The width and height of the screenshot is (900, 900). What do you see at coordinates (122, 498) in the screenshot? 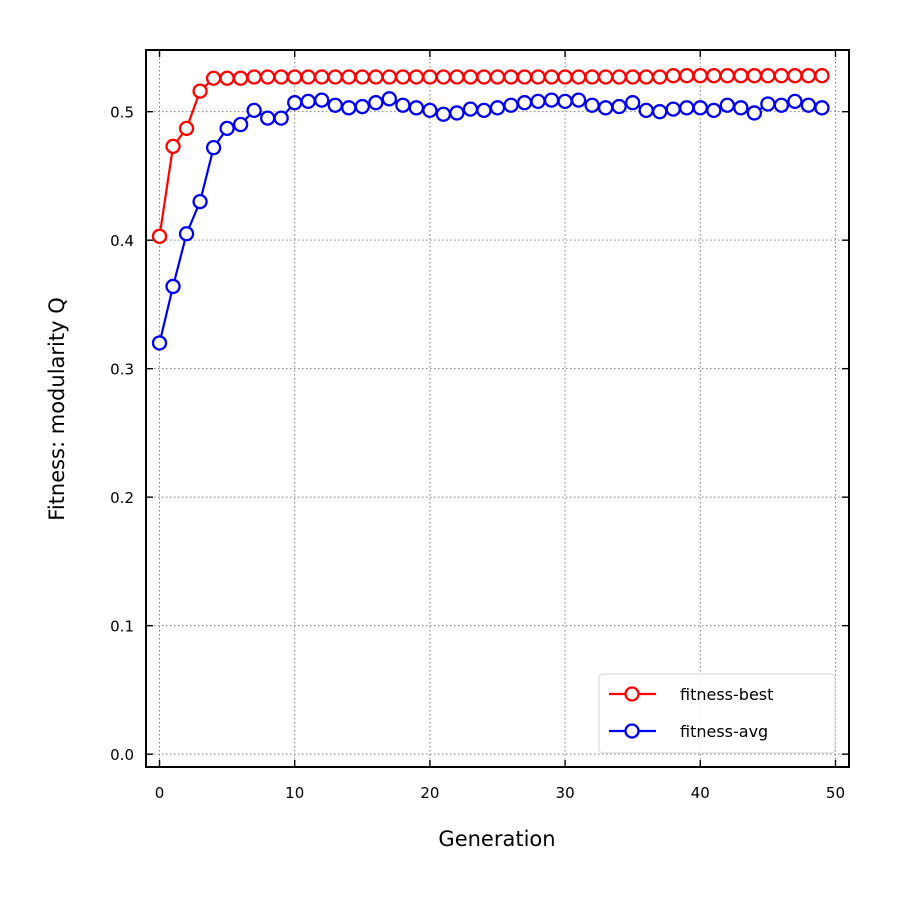
I see `y-tick-label: 0.2` at bounding box center [122, 498].